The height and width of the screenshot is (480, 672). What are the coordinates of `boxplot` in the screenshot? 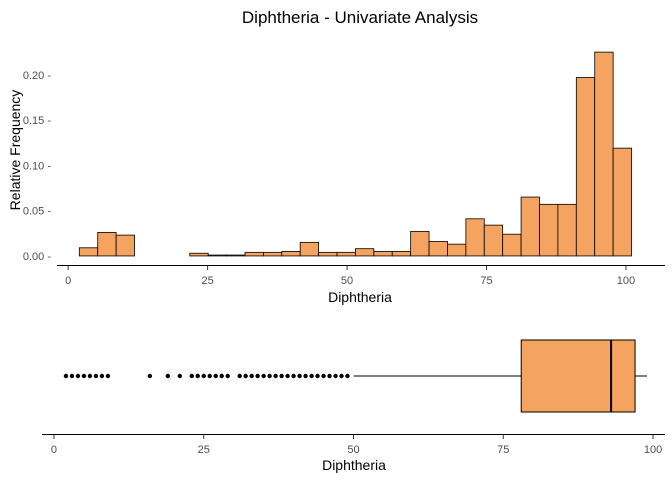 It's located at (500, 376).